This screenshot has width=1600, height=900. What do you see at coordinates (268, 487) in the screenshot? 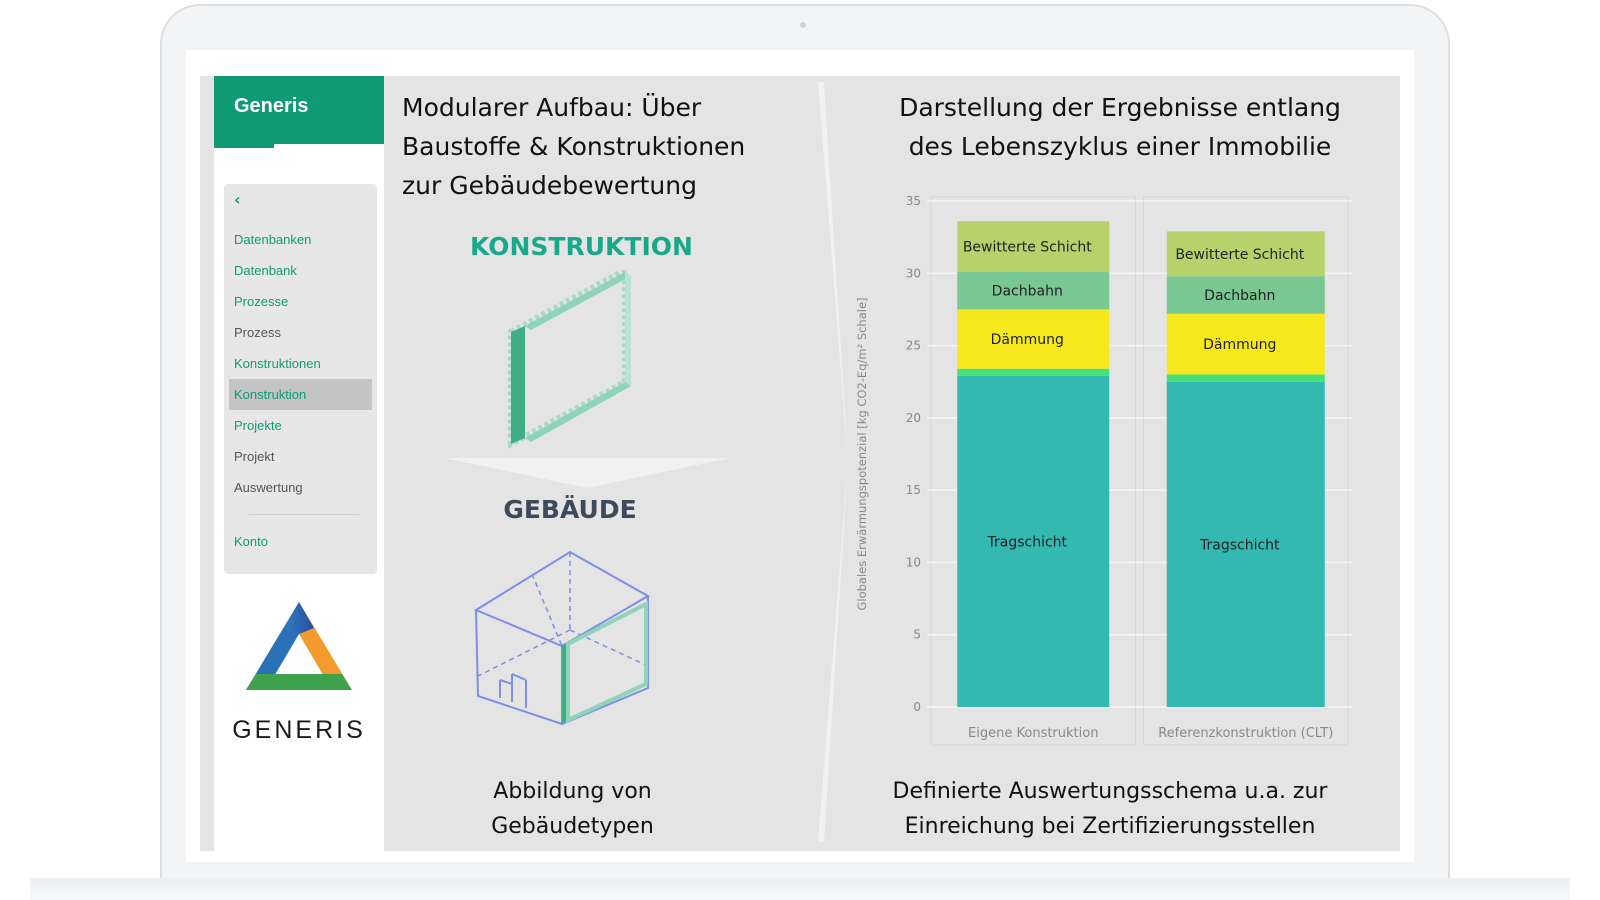
I see `sidebar-item-auswertung: Auswertung` at bounding box center [268, 487].